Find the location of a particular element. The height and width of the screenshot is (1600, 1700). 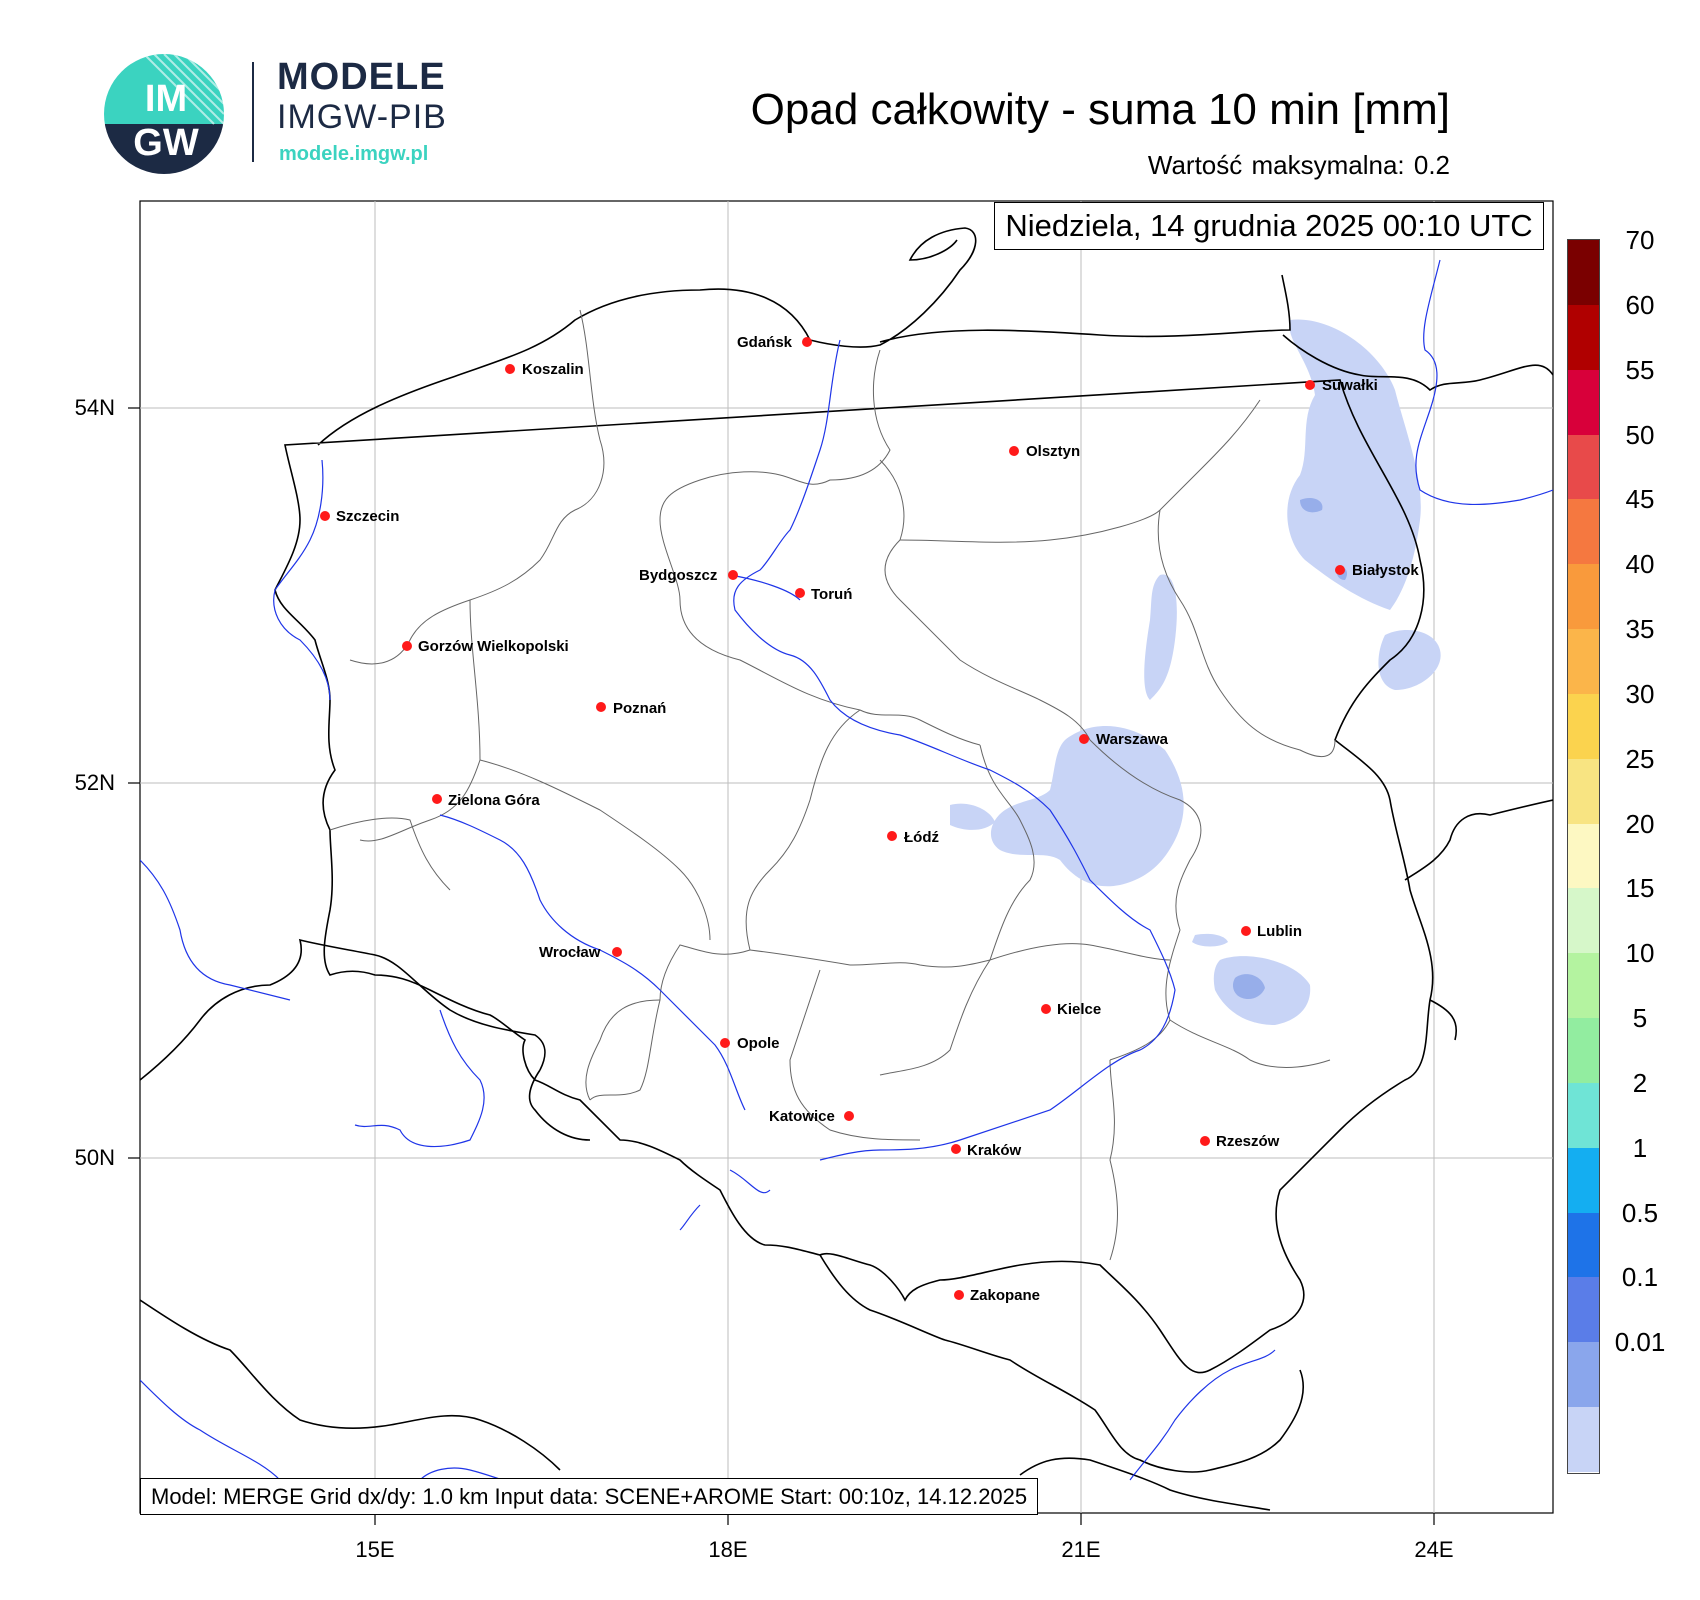

city-marker-kielce is located at coordinates (1046, 1009).